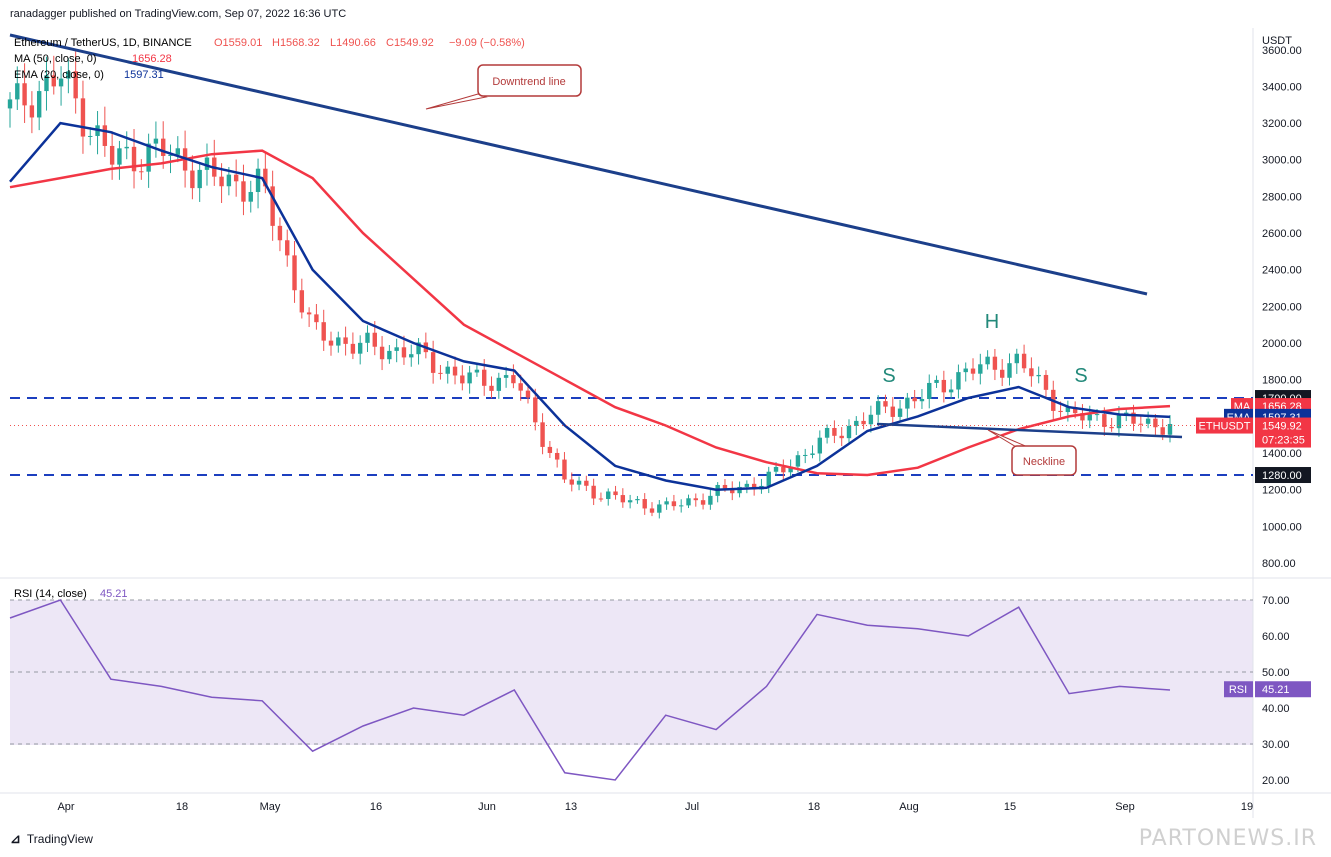 This screenshot has height=857, width=1331. Describe the element at coordinates (529, 80) in the screenshot. I see `downtrend-callout-box` at that location.